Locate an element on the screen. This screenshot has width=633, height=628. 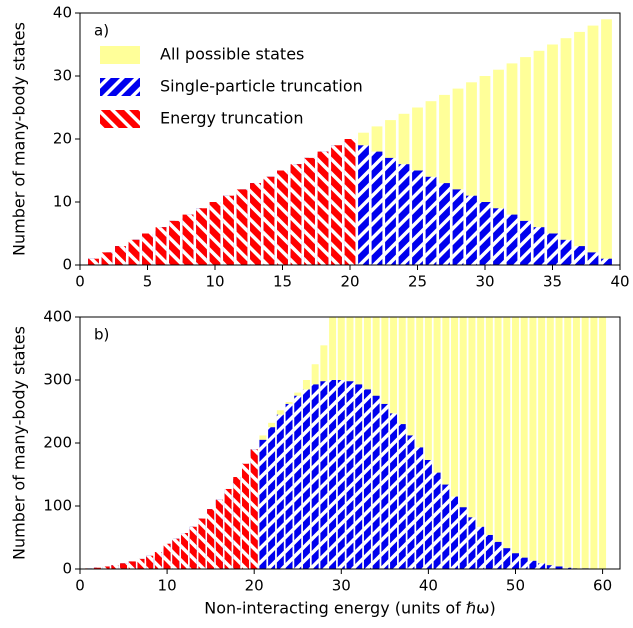
legend-label: Energy truncation is located at coordinates (231, 118).